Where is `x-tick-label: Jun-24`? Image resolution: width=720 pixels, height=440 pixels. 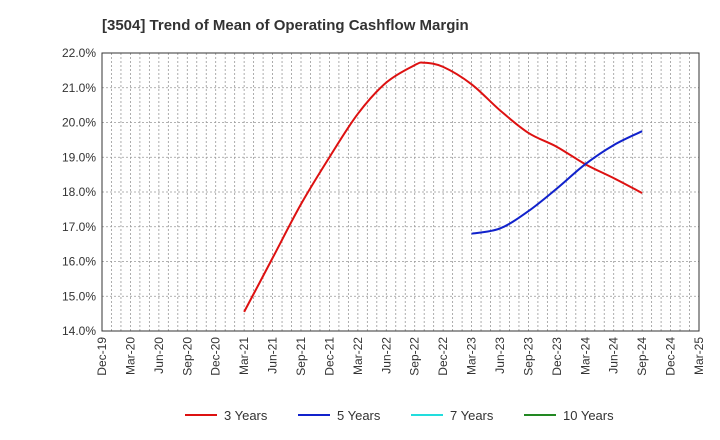
x-tick-label: Jun-24 is located at coordinates (614, 355).